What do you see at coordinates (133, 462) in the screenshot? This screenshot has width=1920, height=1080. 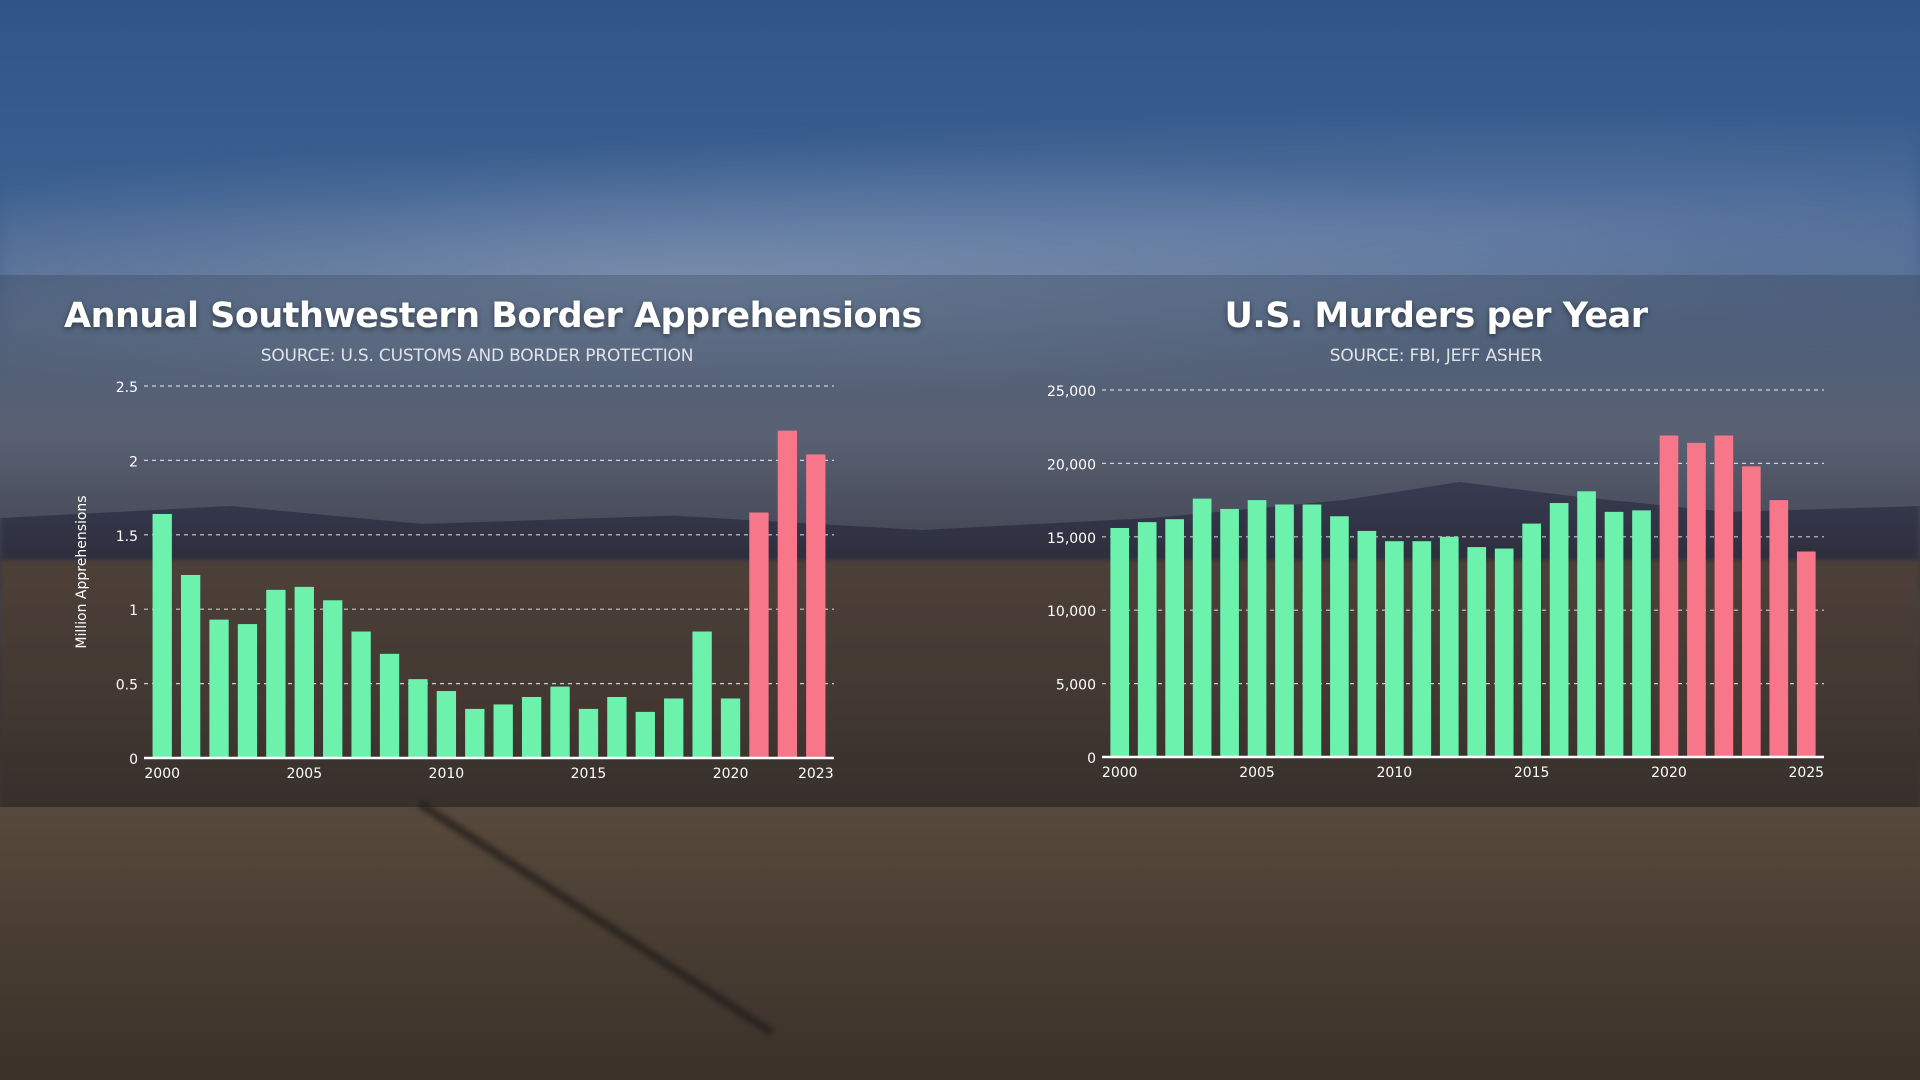 I see `y-tick-label: 2` at bounding box center [133, 462].